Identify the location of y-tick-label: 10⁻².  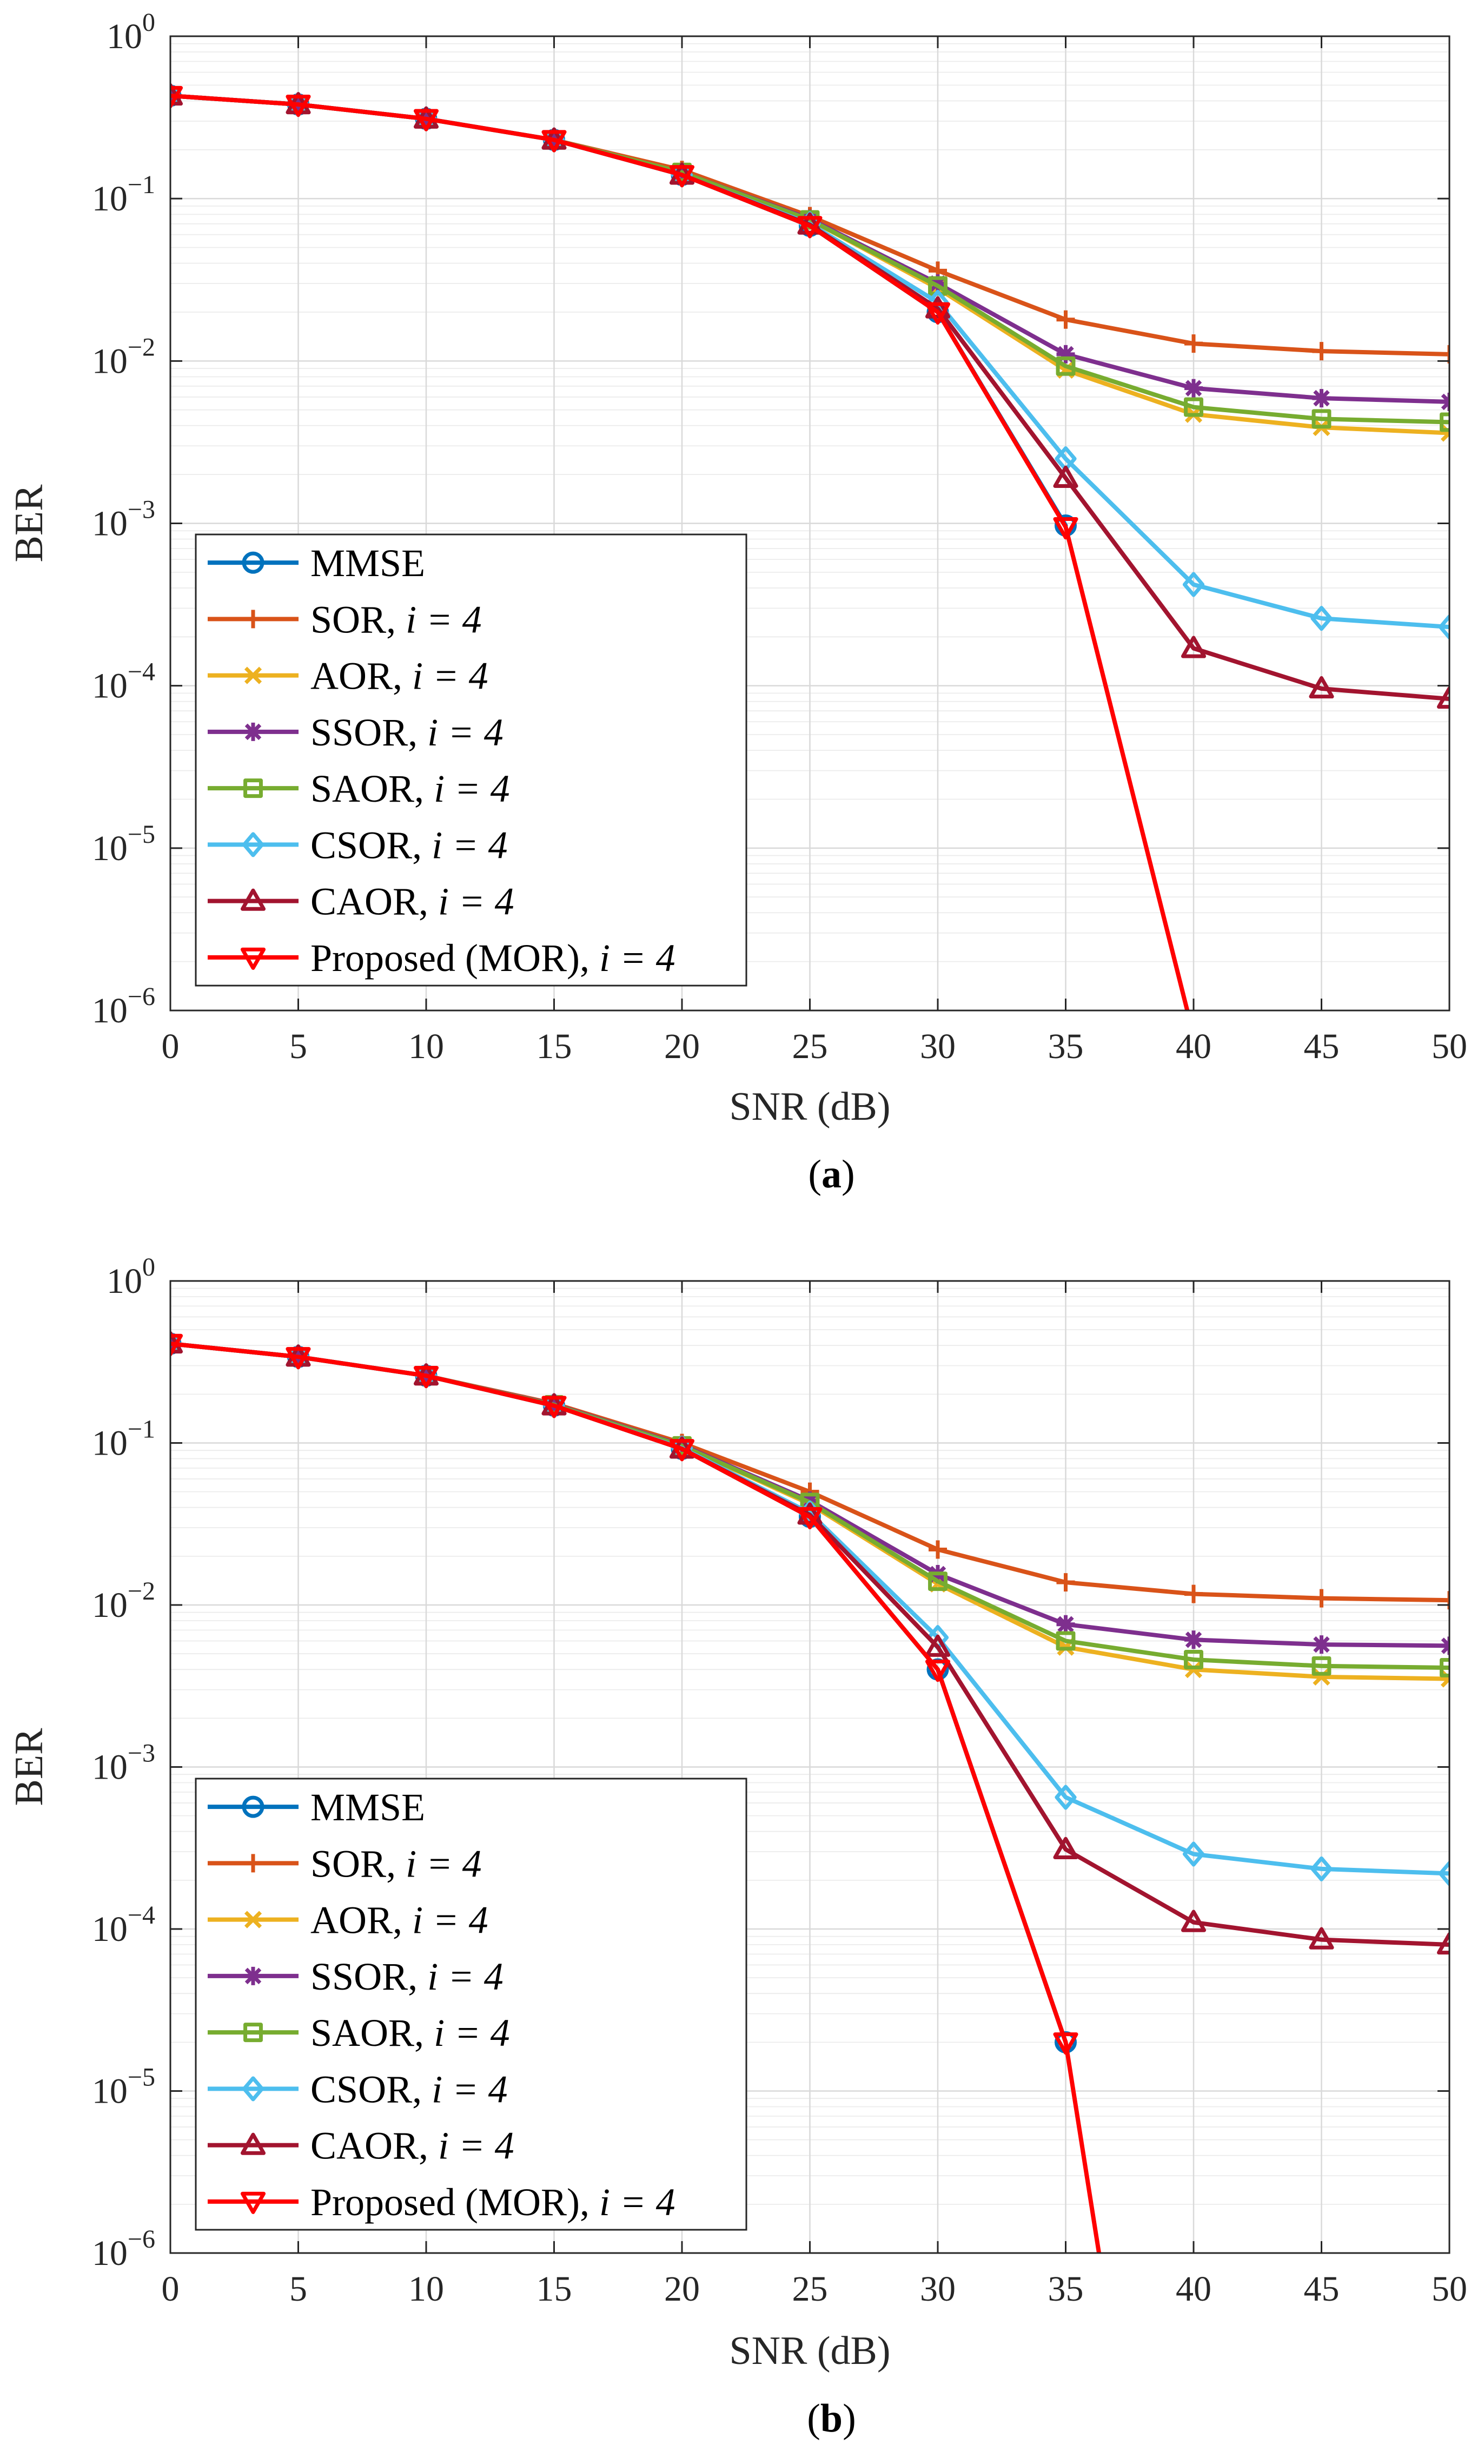
(124, 357).